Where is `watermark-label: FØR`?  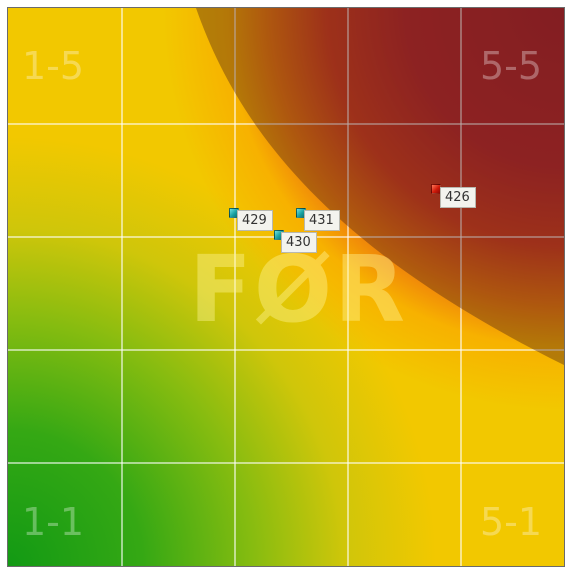
watermark-label: FØR is located at coordinates (298, 289).